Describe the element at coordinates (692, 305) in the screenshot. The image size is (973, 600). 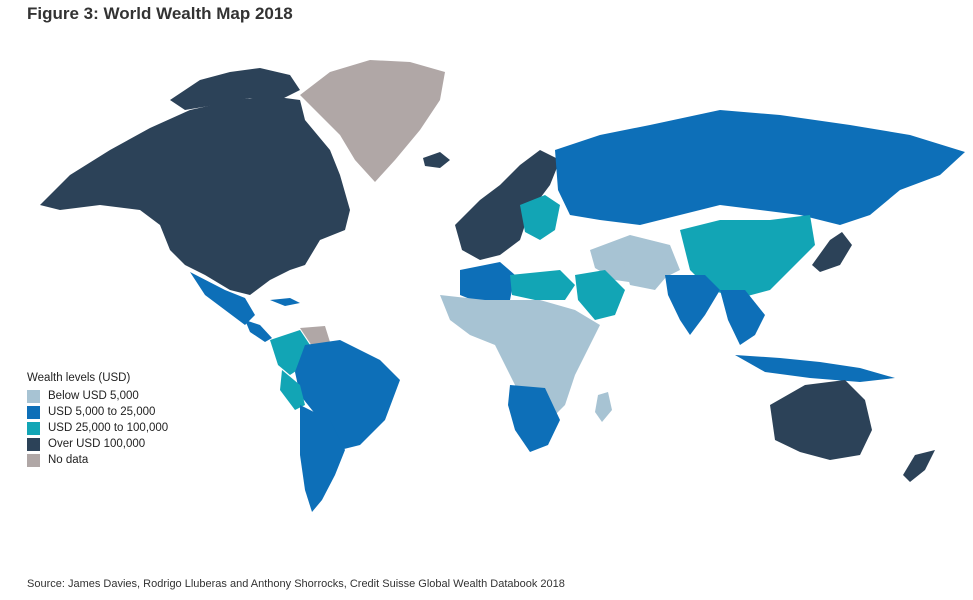
I see `region-india` at that location.